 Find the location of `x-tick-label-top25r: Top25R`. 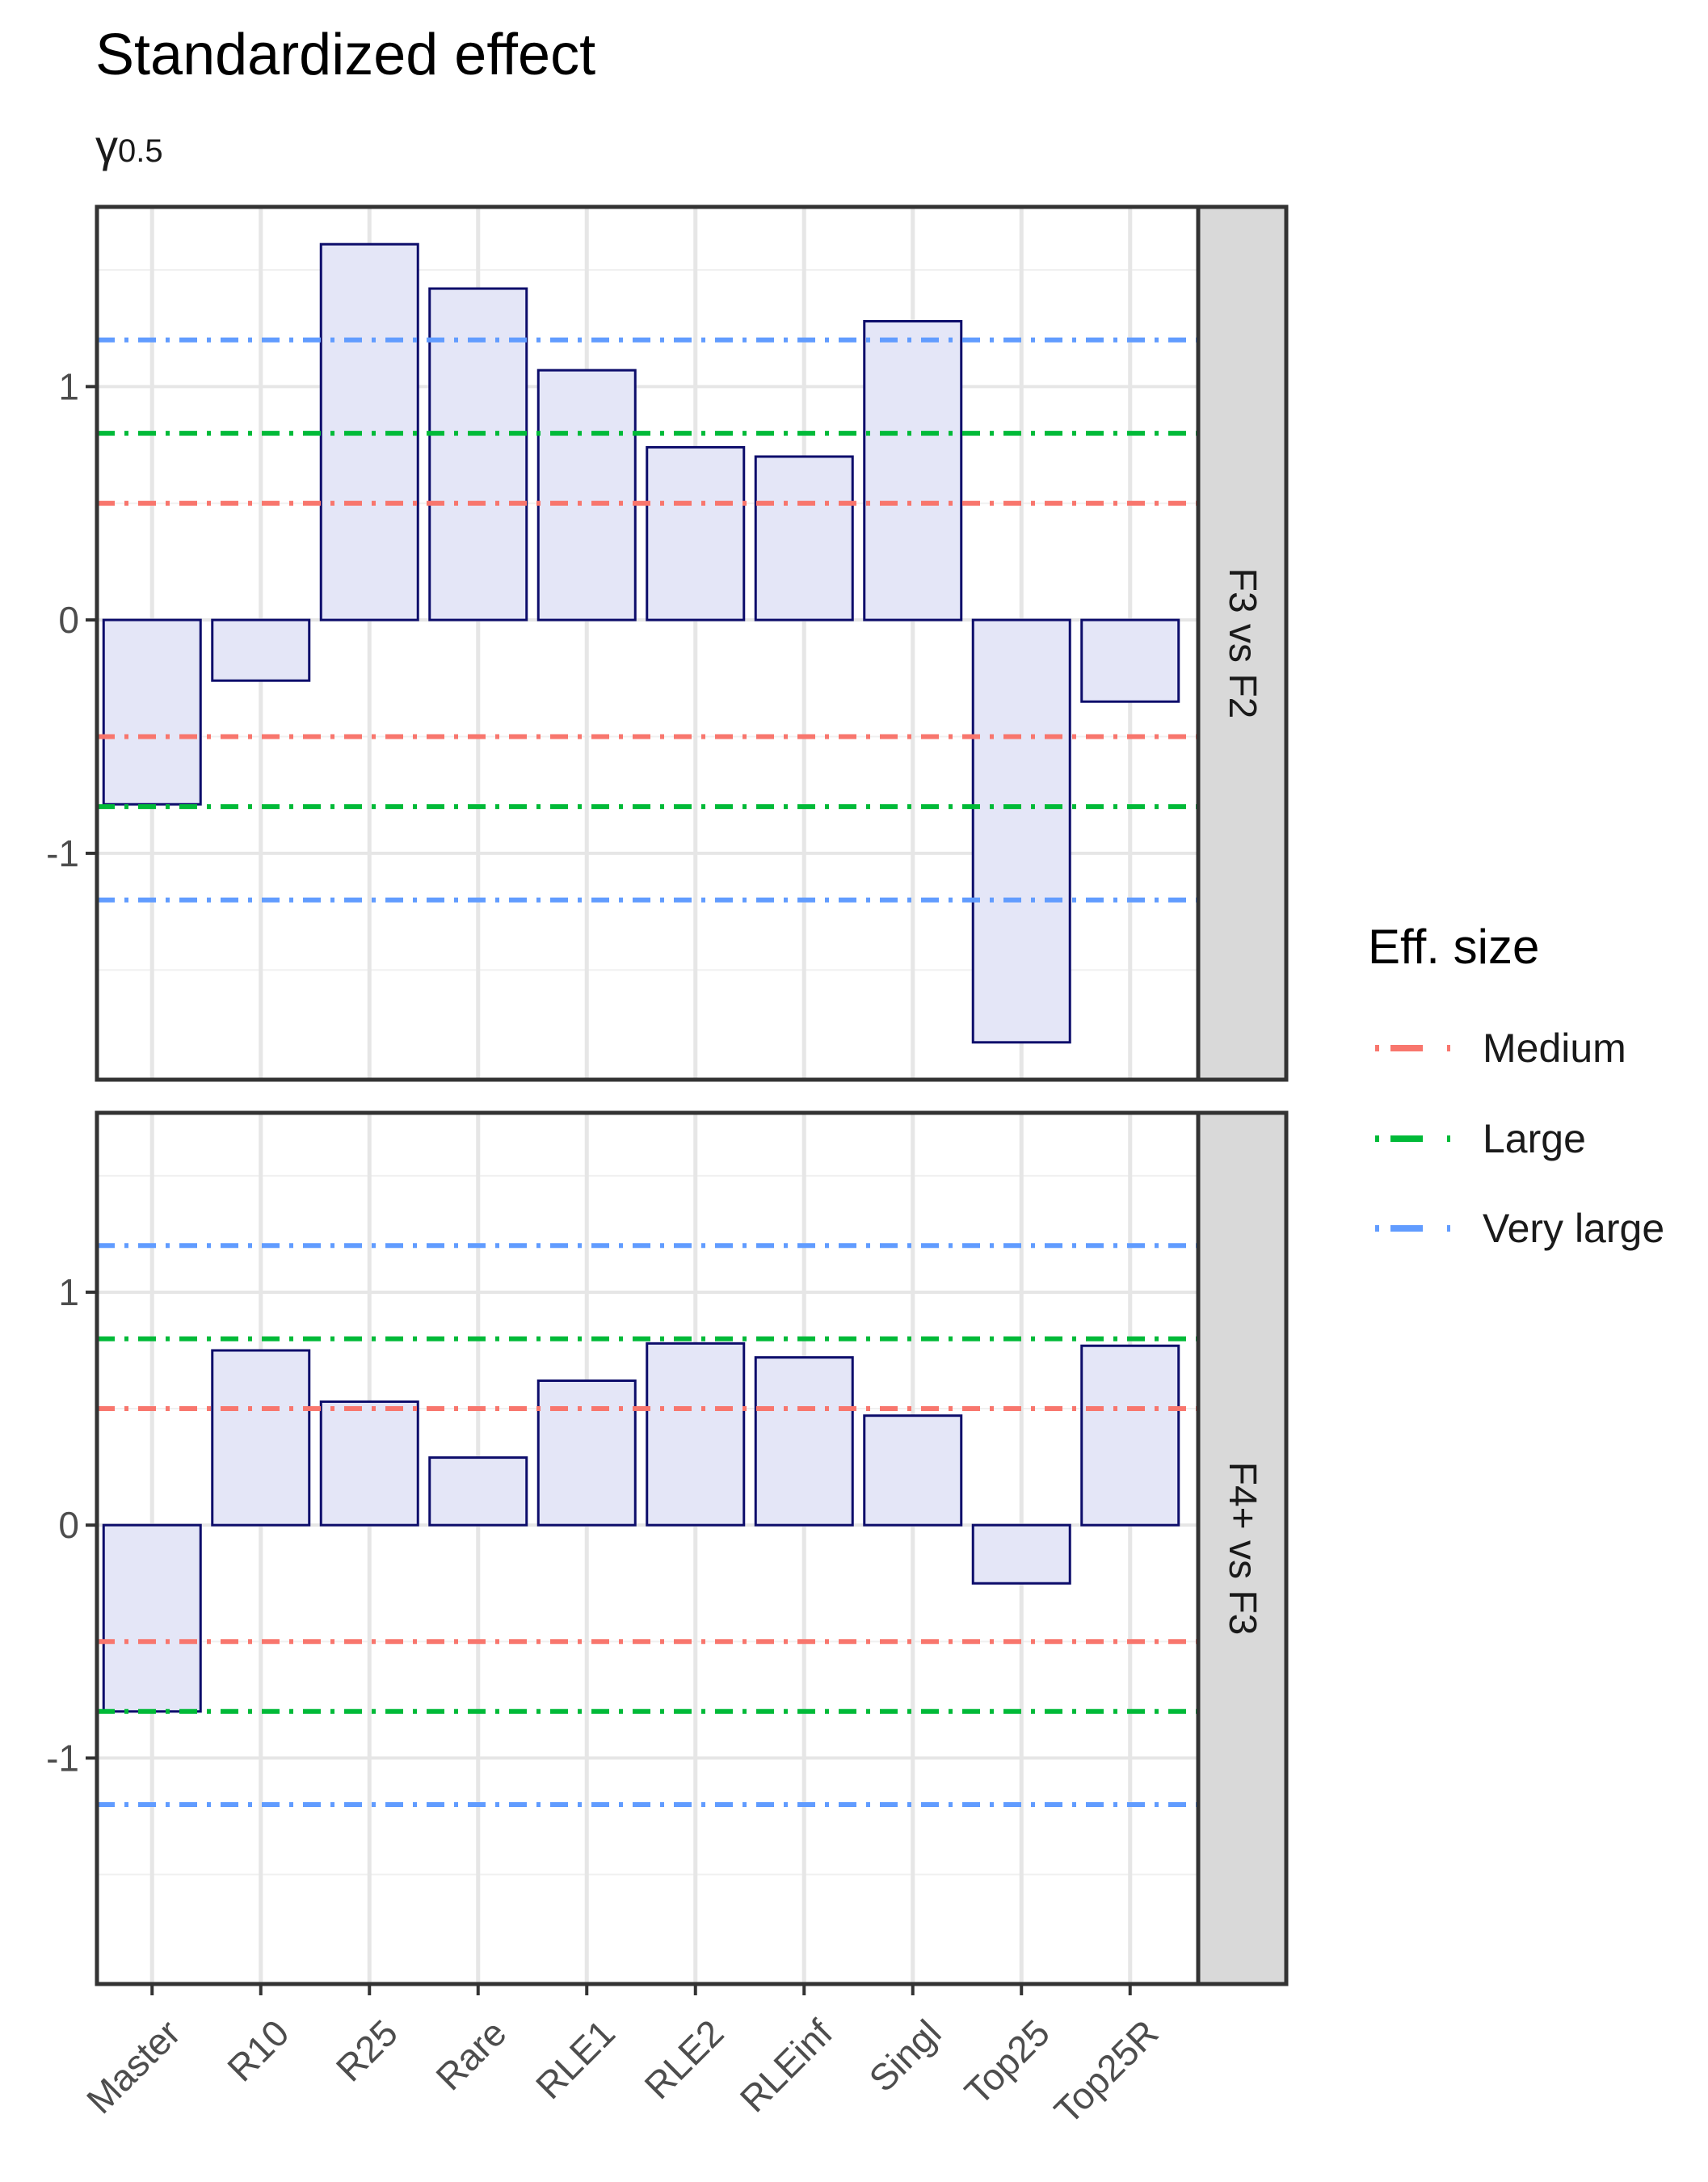

x-tick-label-top25r: Top25R is located at coordinates (1106, 2071).